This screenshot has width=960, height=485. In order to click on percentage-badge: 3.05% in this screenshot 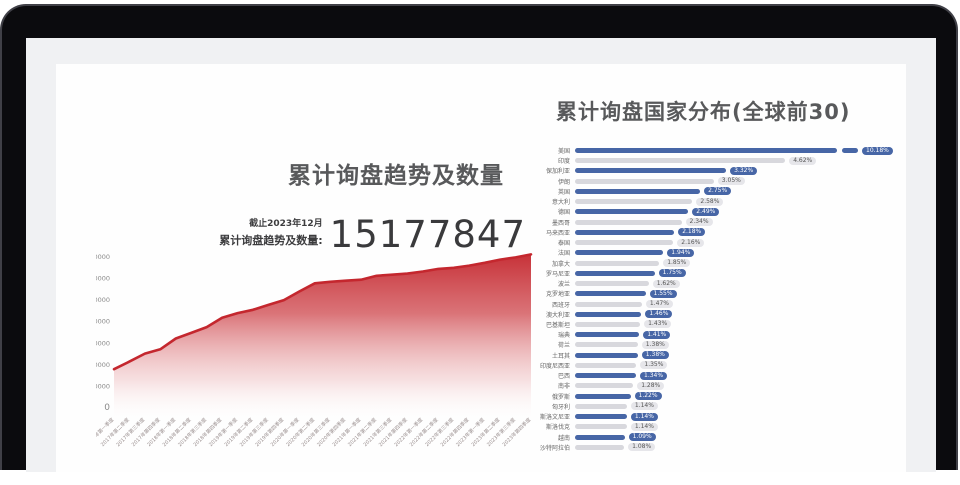, I will do `click(731, 181)`.